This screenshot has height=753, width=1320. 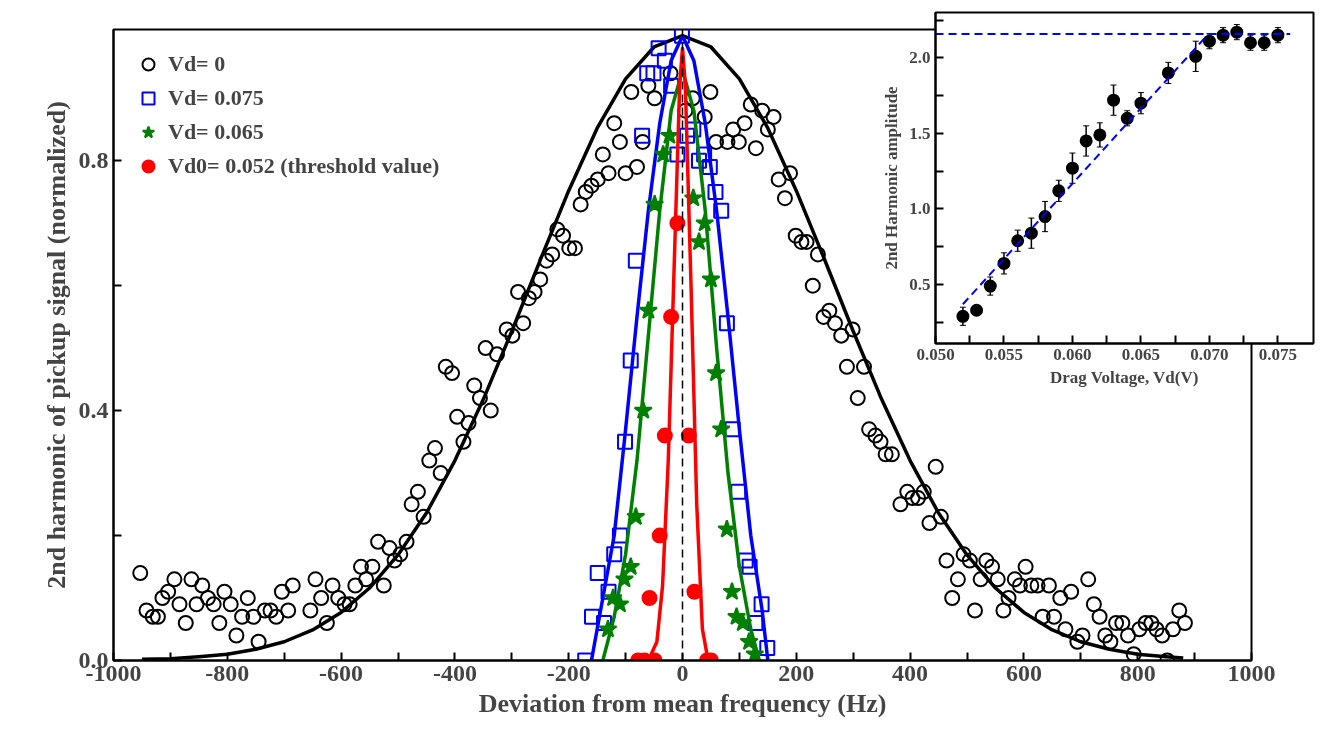 What do you see at coordinates (796, 672) in the screenshot?
I see `x-tick-label: 200` at bounding box center [796, 672].